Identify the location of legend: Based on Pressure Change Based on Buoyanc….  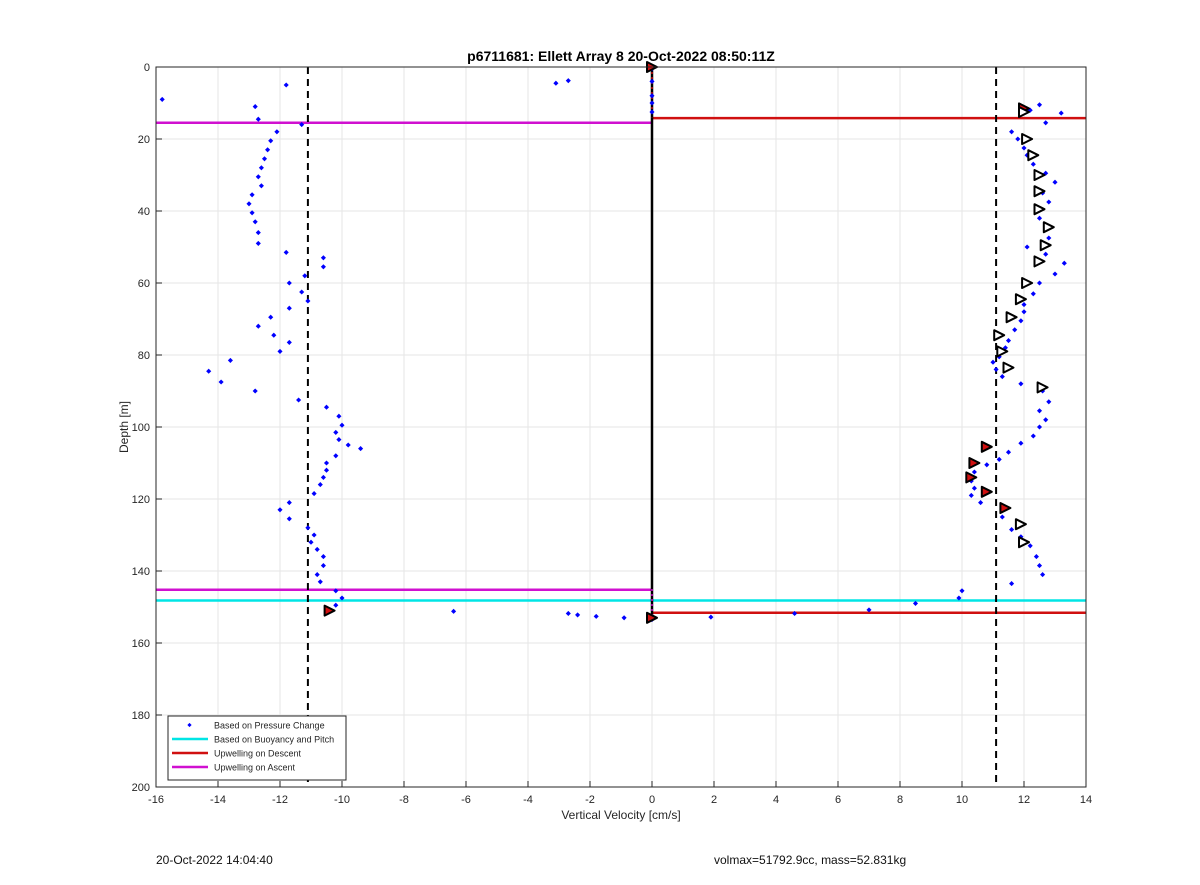
(257, 748).